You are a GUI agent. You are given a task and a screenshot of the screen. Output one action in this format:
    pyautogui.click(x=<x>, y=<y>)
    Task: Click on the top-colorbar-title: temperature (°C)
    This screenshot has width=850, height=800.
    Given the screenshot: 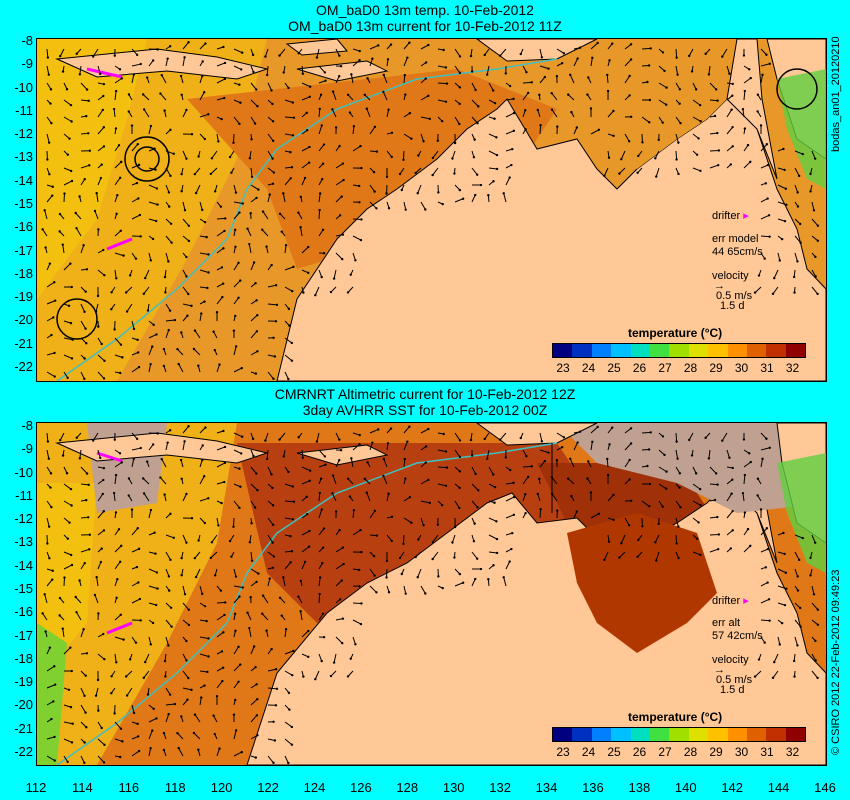 What is the action you would take?
    pyautogui.click(x=675, y=333)
    